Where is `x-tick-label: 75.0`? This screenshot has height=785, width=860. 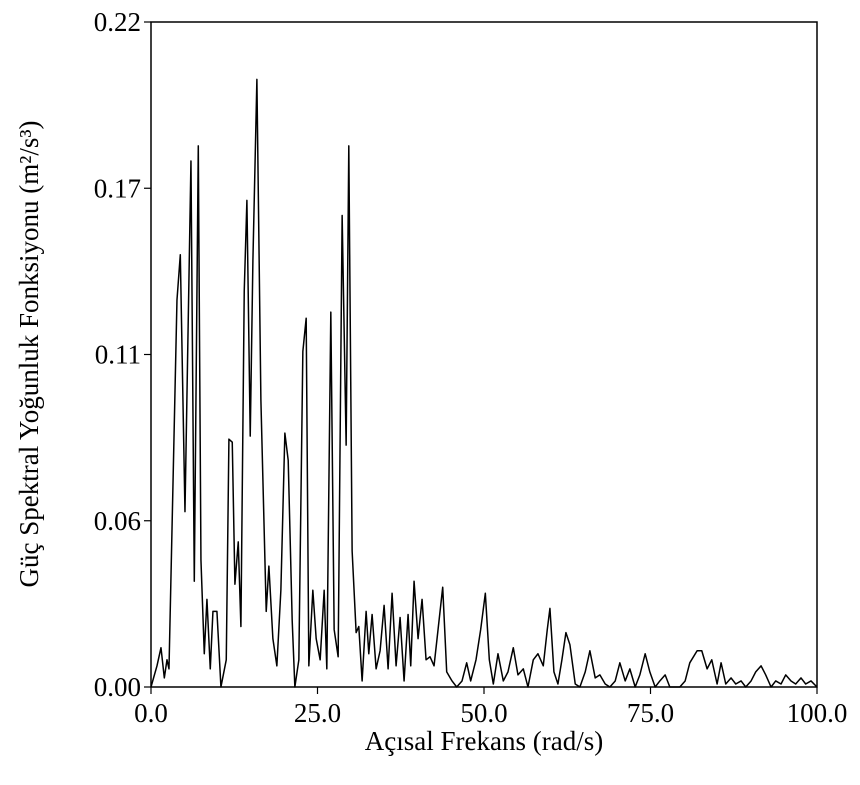 x-tick-label: 75.0 is located at coordinates (650, 713).